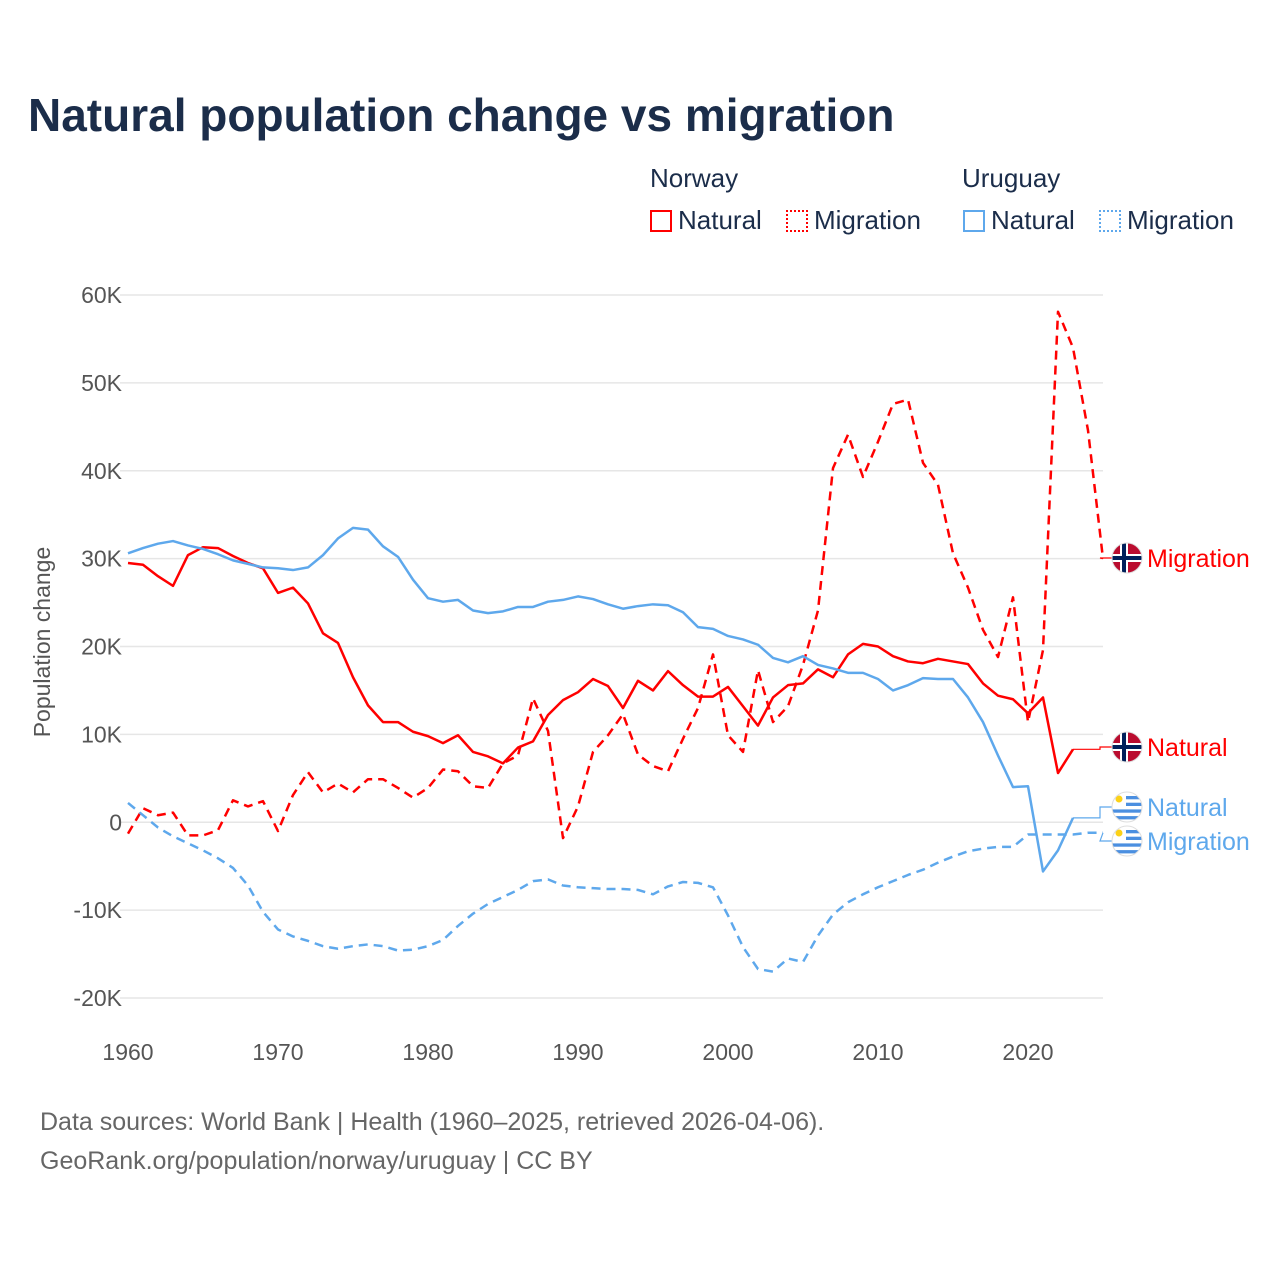  I want to click on chart-title: Natural population change vs migration, so click(461, 115).